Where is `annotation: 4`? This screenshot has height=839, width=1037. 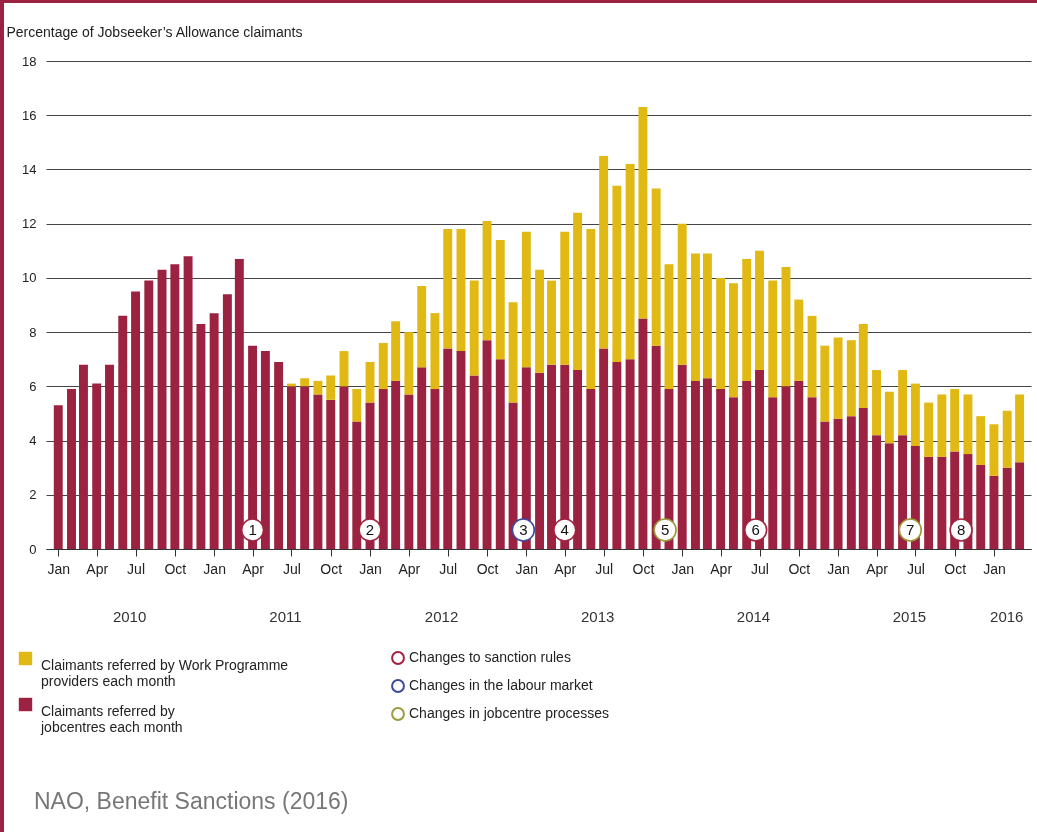 annotation: 4 is located at coordinates (564, 530).